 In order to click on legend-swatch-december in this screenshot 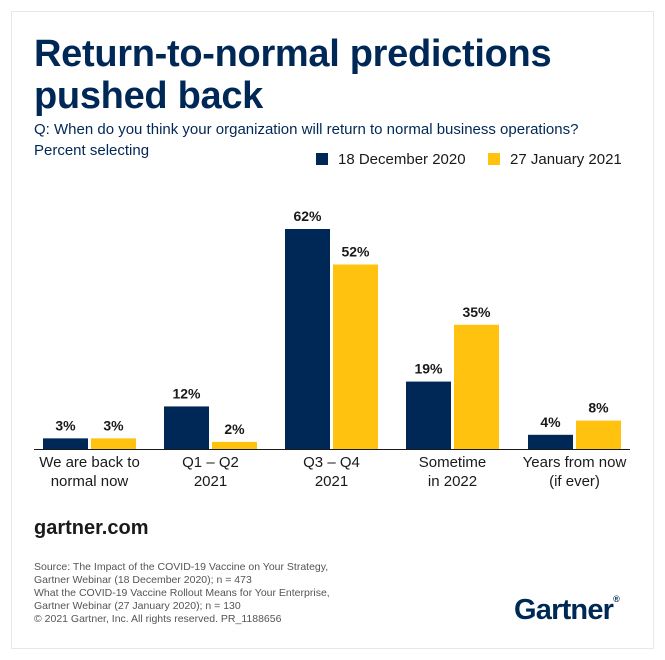, I will do `click(322, 159)`.